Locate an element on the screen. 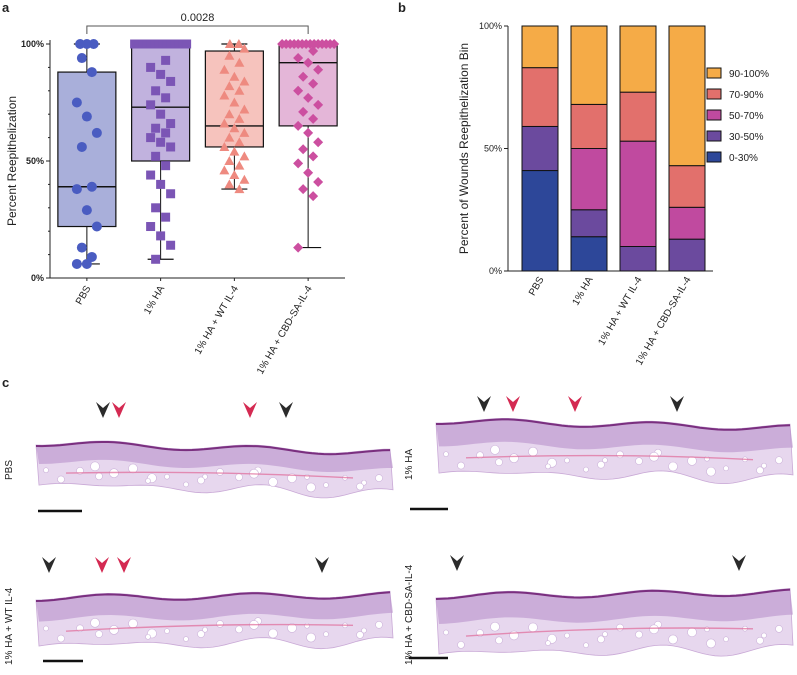 The width and height of the screenshot is (797, 675). panel-letter-b: b is located at coordinates (402, 7).